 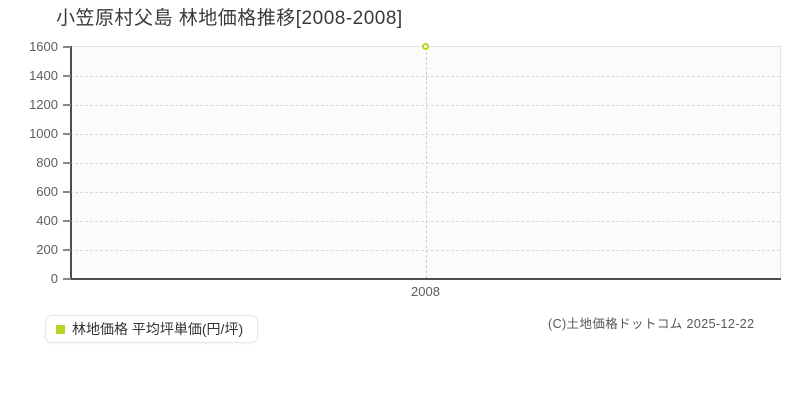 I want to click on data-point, so click(x=425, y=46).